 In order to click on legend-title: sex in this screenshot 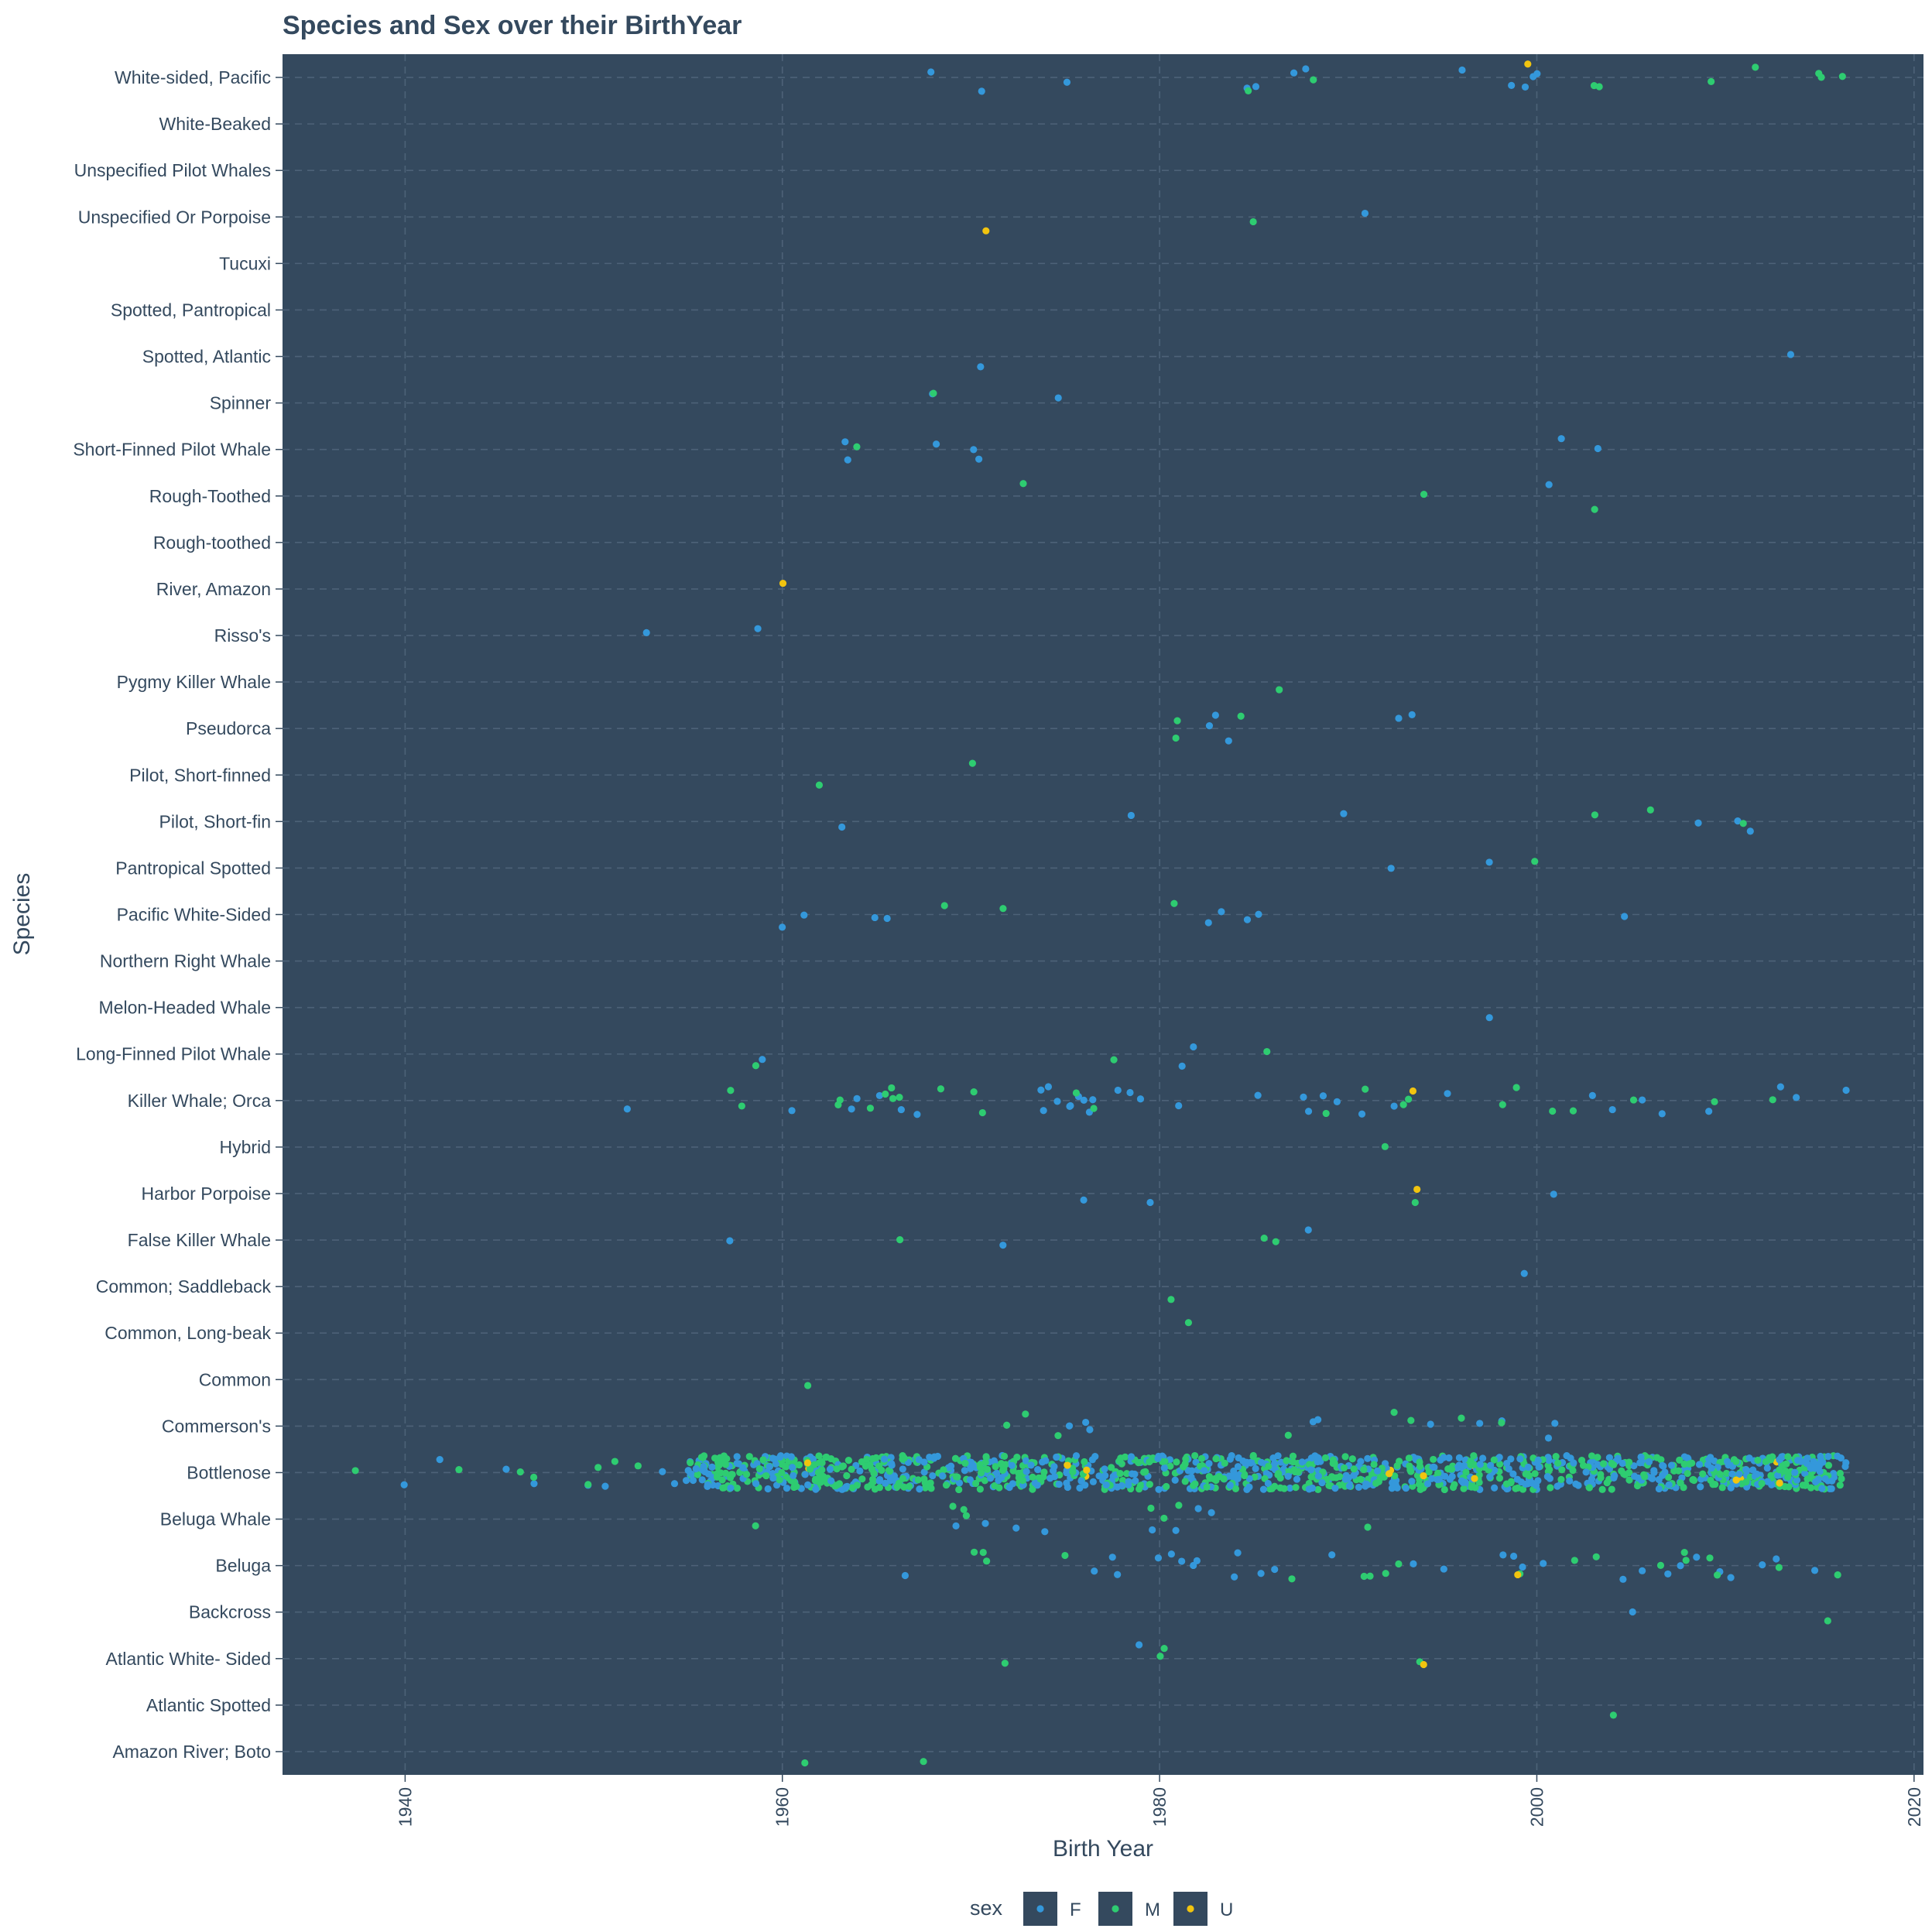, I will do `click(986, 1908)`.